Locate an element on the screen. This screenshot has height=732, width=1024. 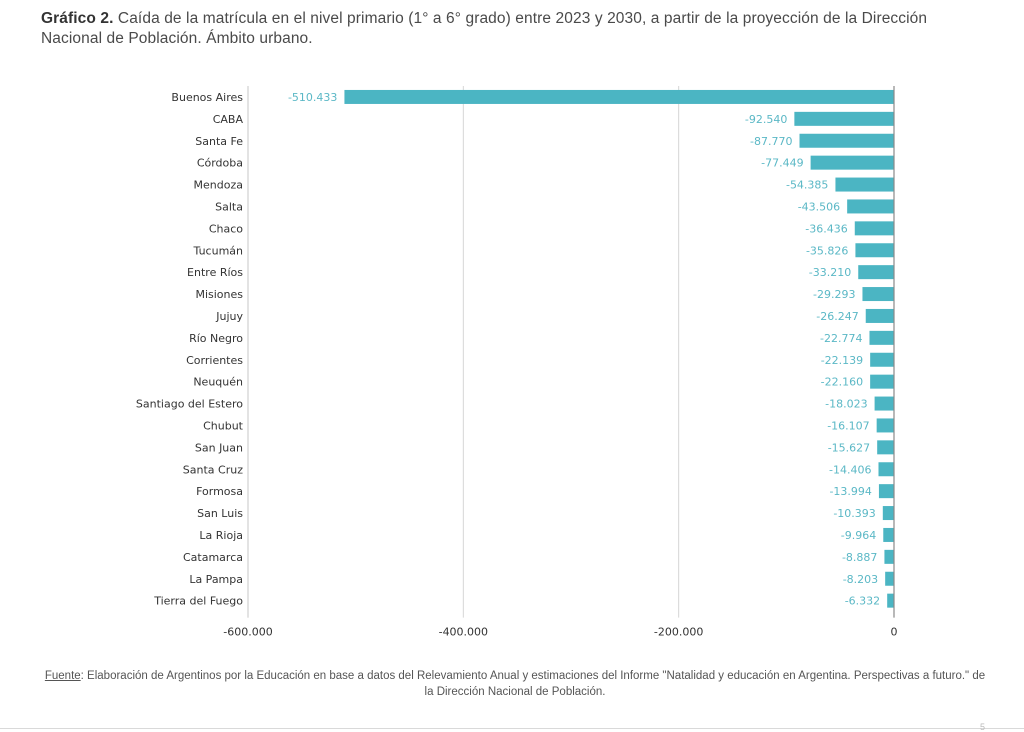
value-label: -54.385 is located at coordinates (807, 185).